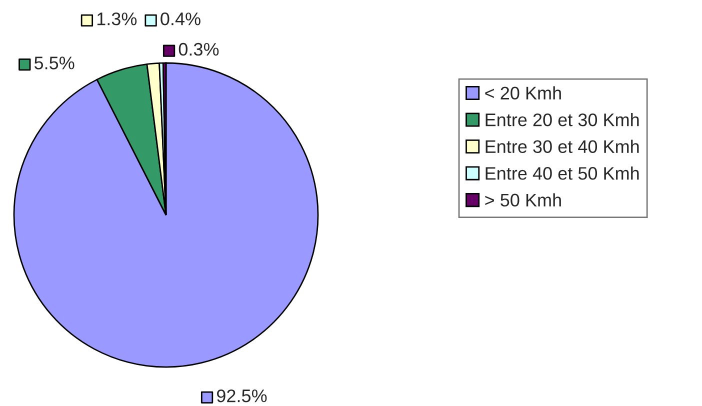  What do you see at coordinates (562, 173) in the screenshot?
I see `legend-label: Entre 40 et 50 Kmh` at bounding box center [562, 173].